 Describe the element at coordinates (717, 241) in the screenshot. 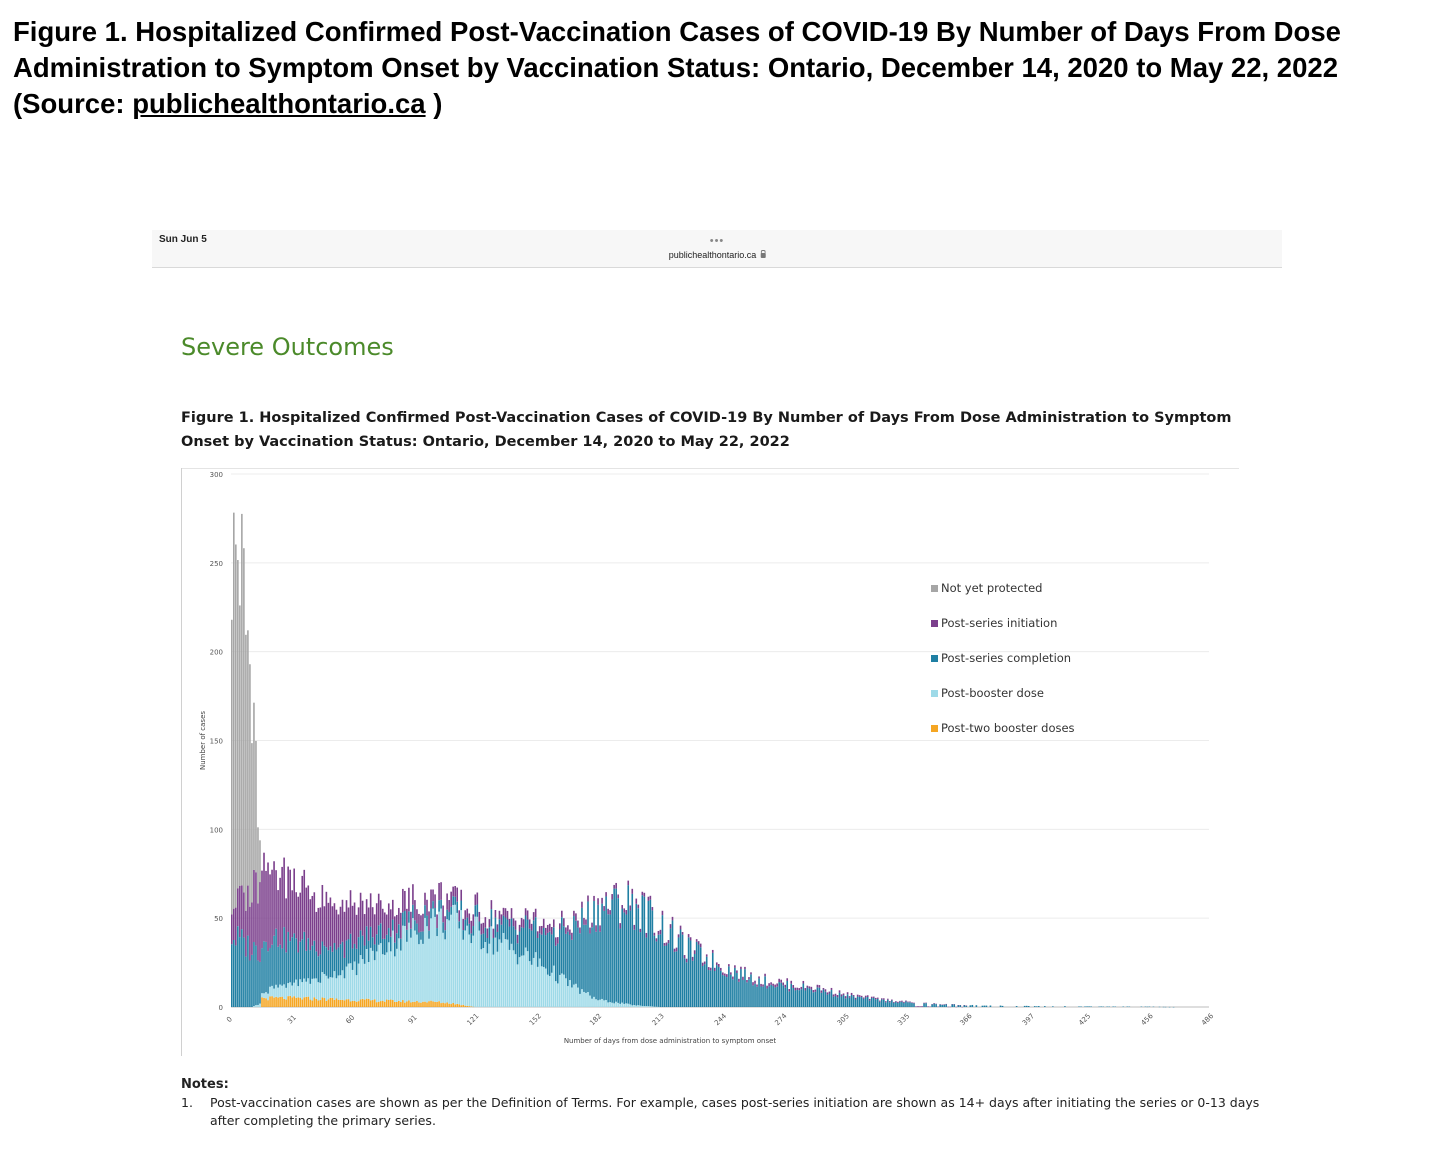

I see `more-options-icon: •••` at that location.